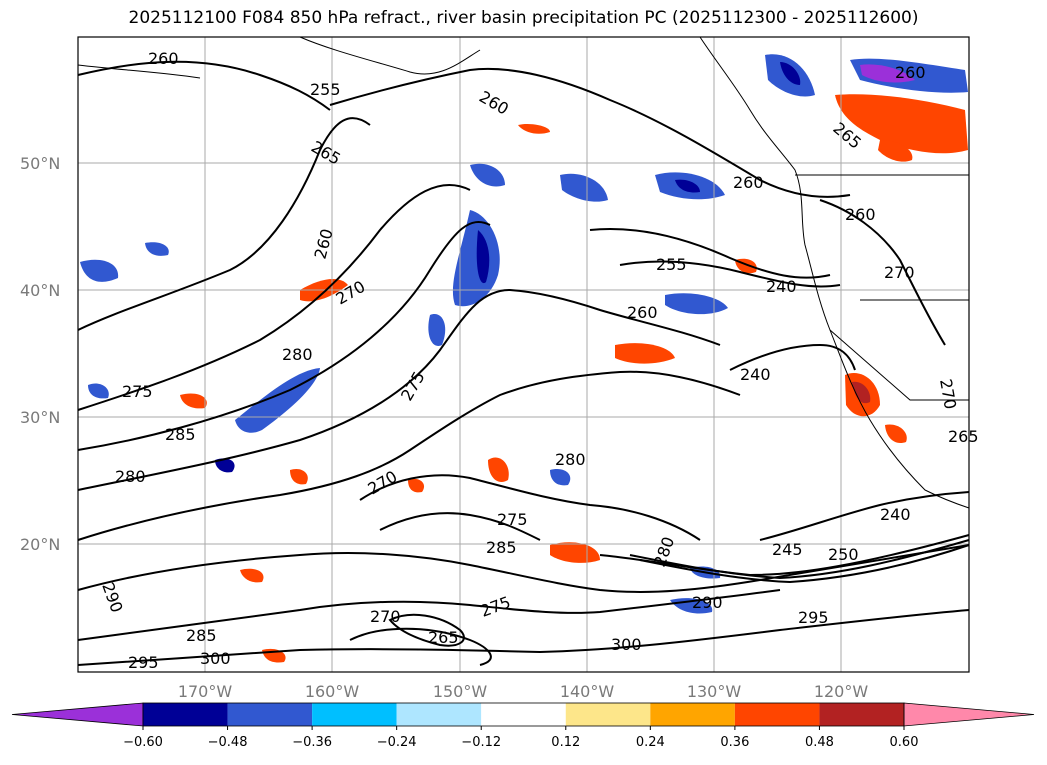 The image size is (1047, 765). What do you see at coordinates (40, 417) in the screenshot?
I see `lat-label: 30°N` at bounding box center [40, 417].